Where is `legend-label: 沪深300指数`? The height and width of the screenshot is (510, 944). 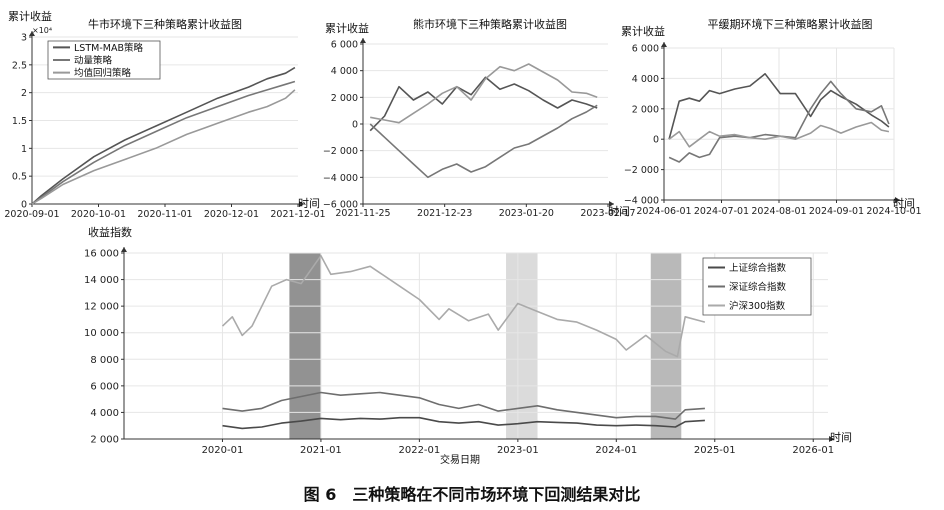 legend-label: 沪深300指数 is located at coordinates (757, 306).